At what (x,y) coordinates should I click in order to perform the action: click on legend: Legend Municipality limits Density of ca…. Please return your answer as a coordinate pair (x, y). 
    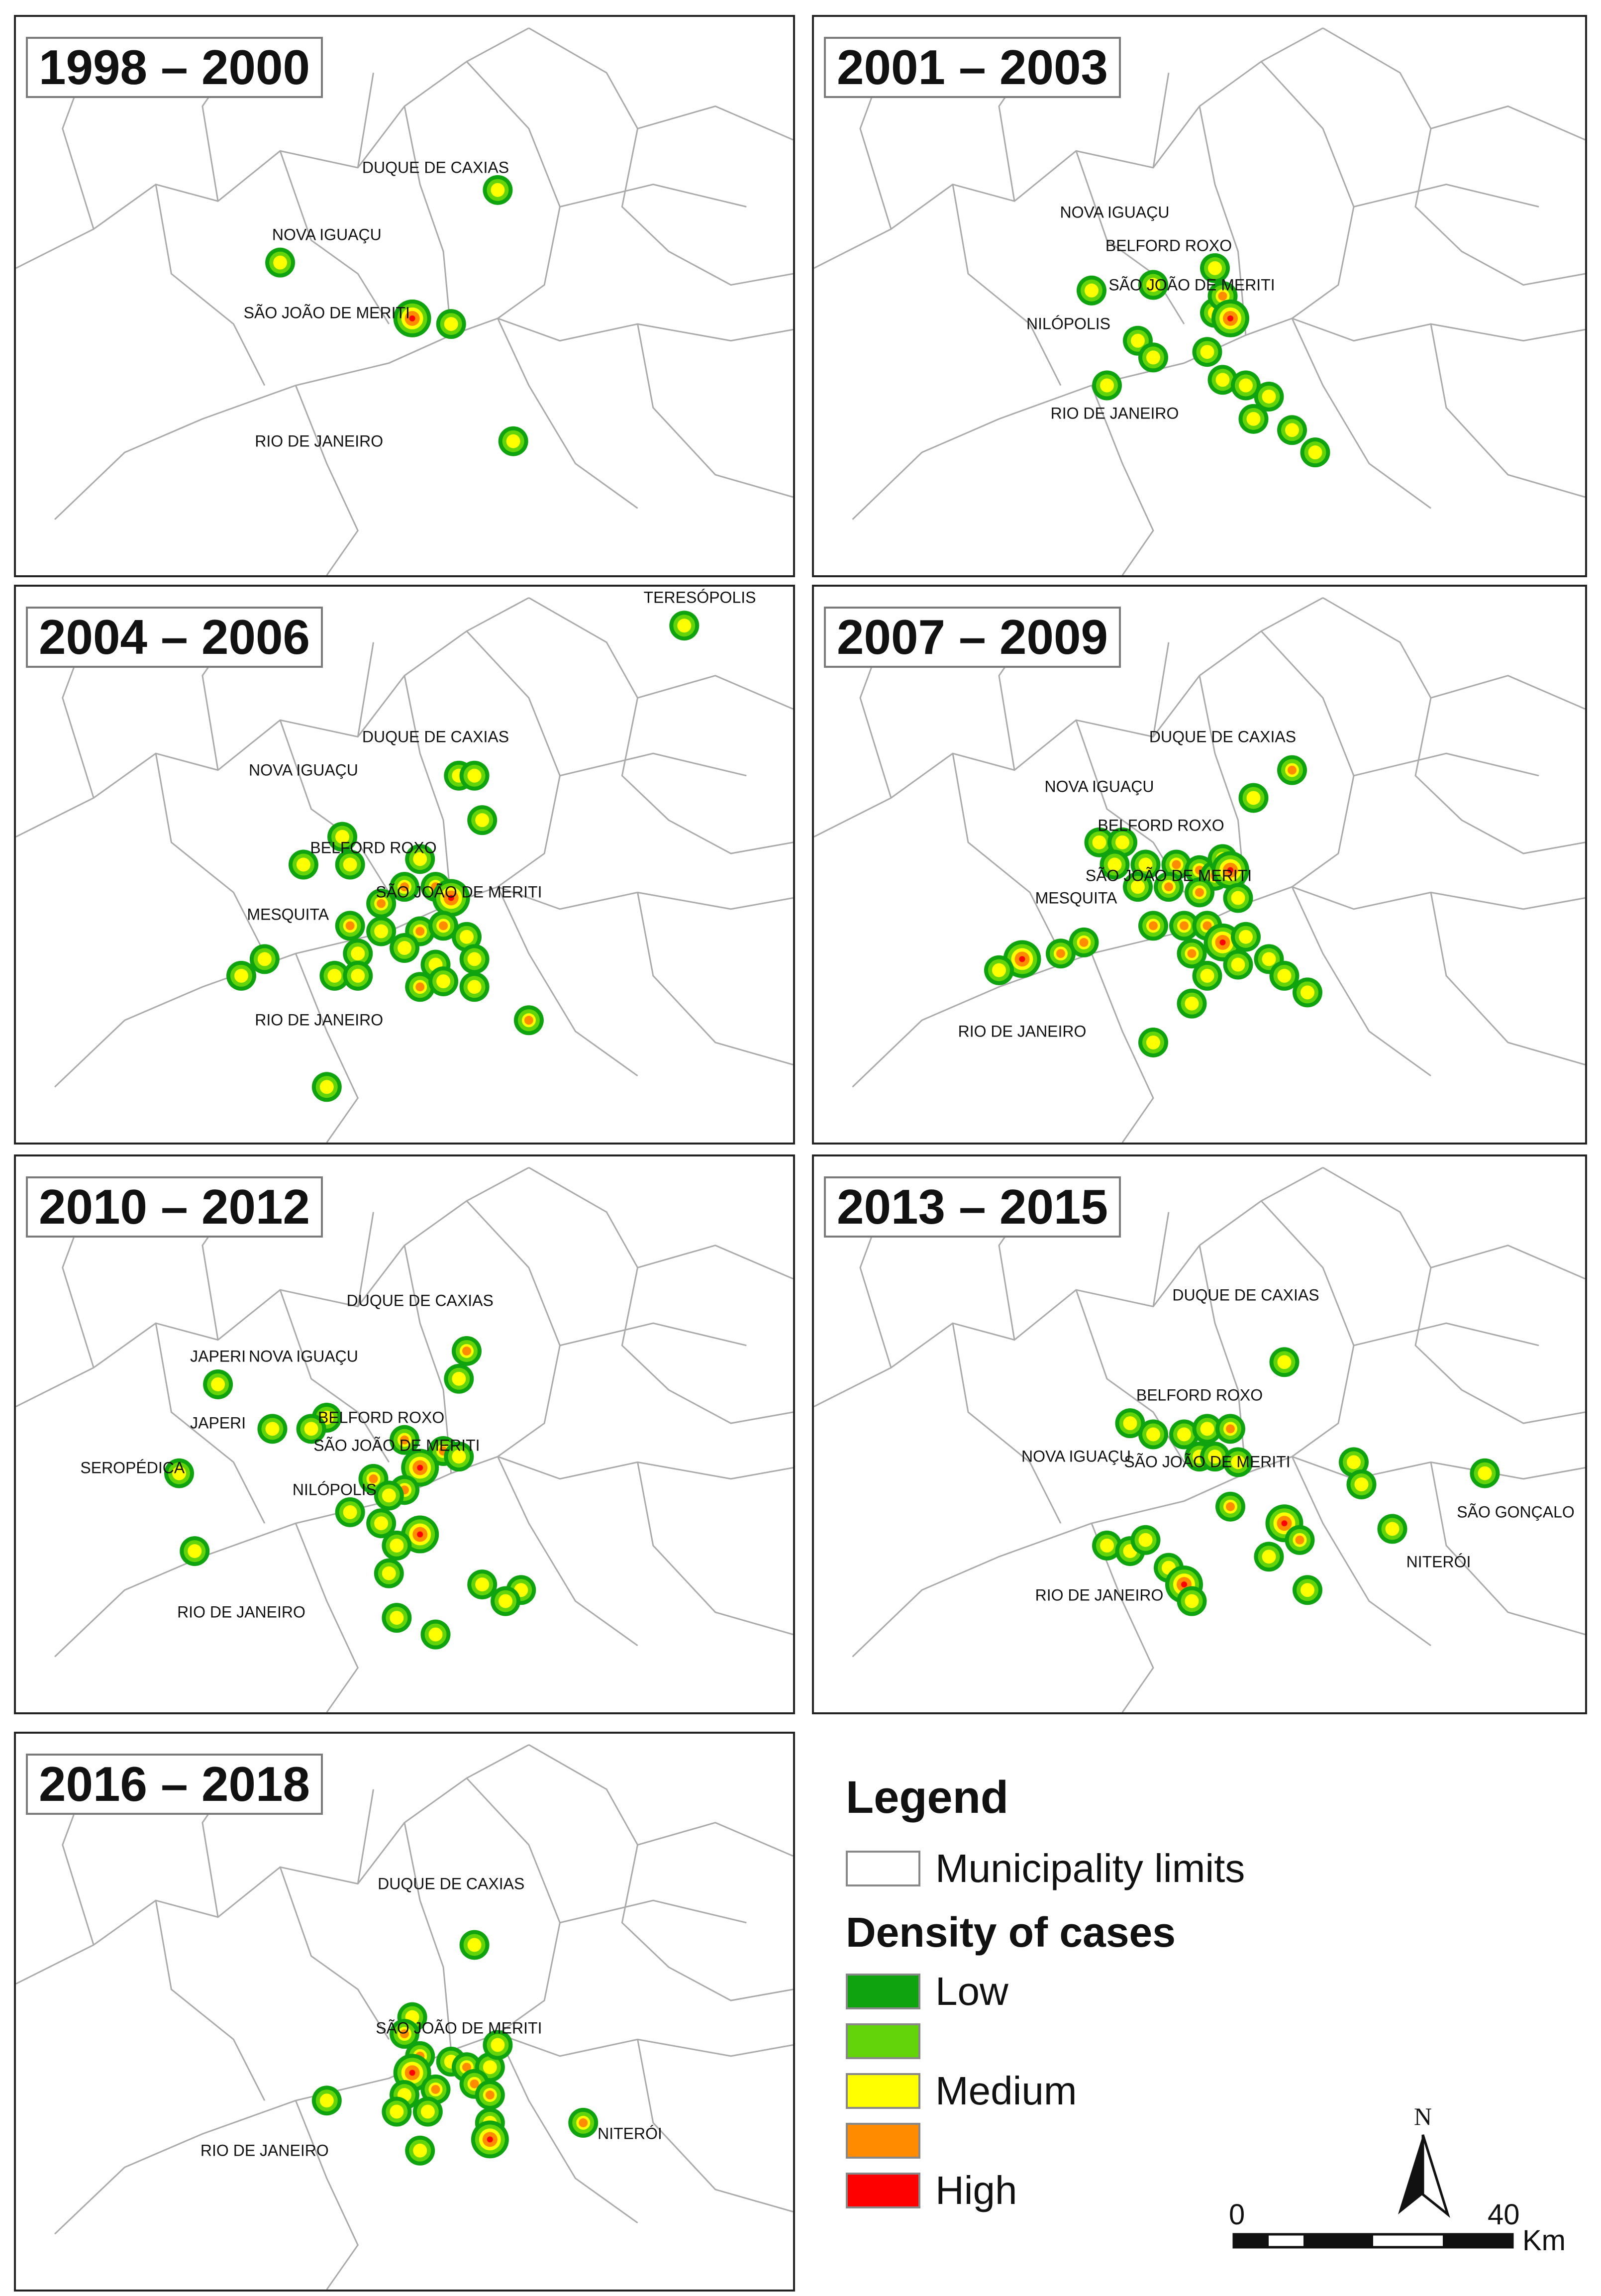
    Looking at the image, I should click on (1094, 1993).